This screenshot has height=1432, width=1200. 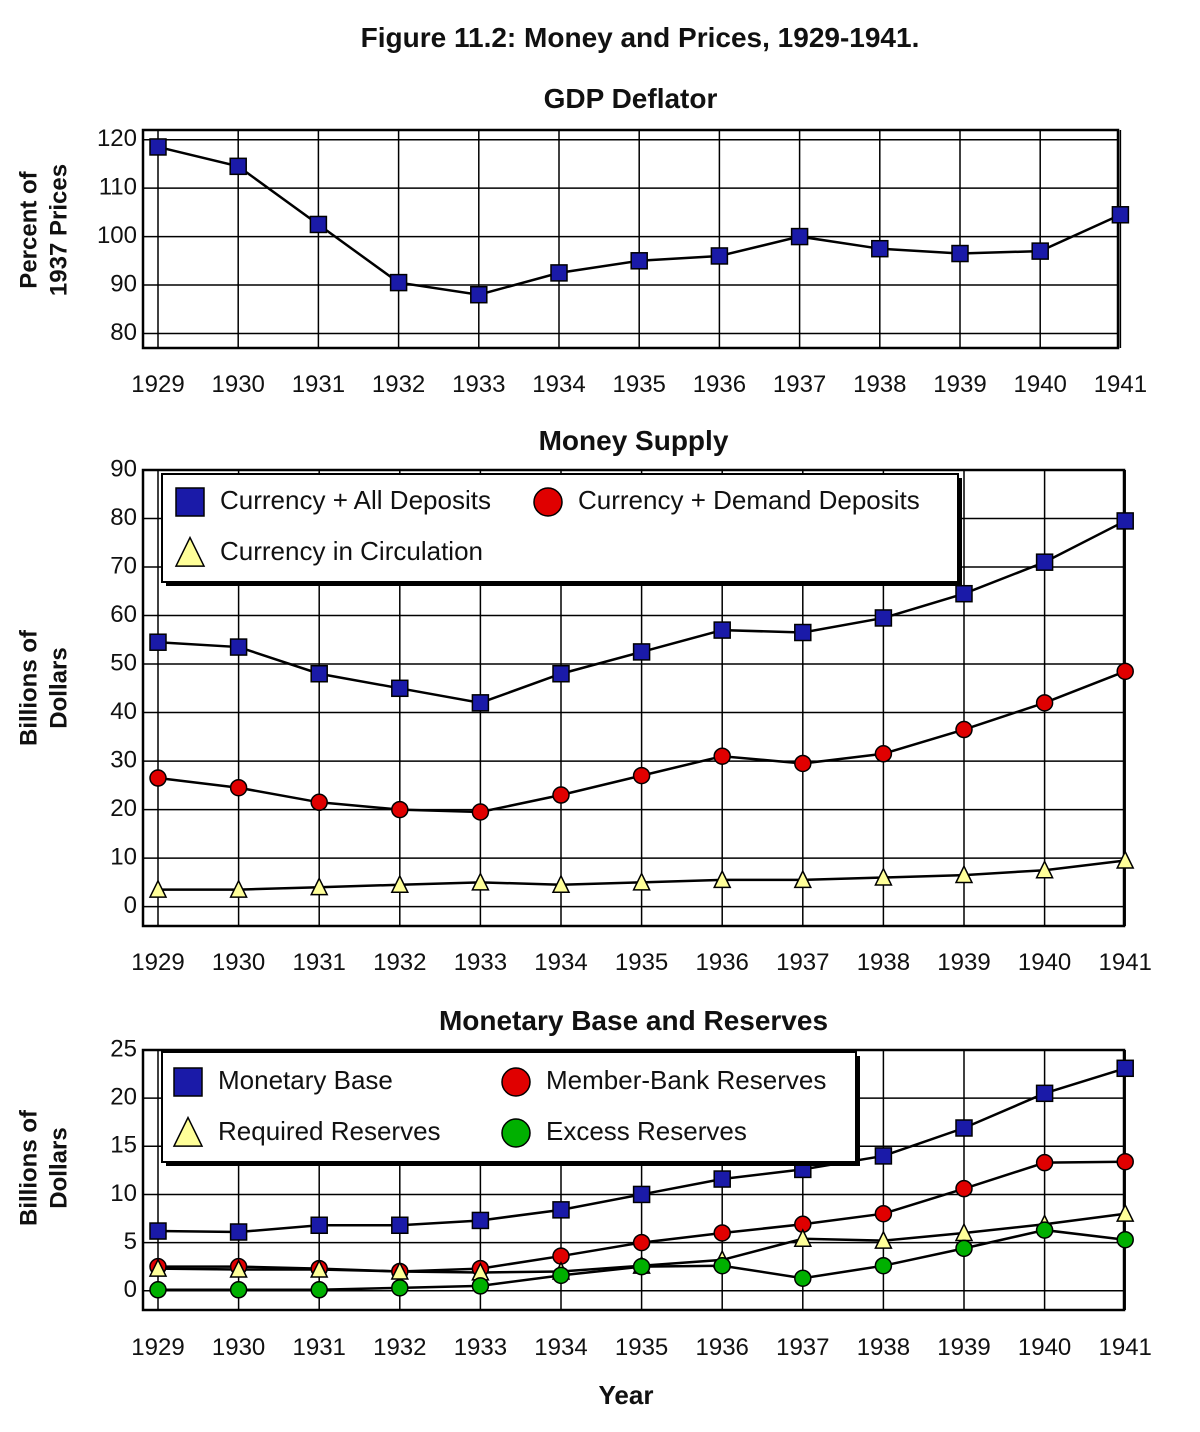 I want to click on y-axis-label-line: Billions of, so click(x=28, y=1167).